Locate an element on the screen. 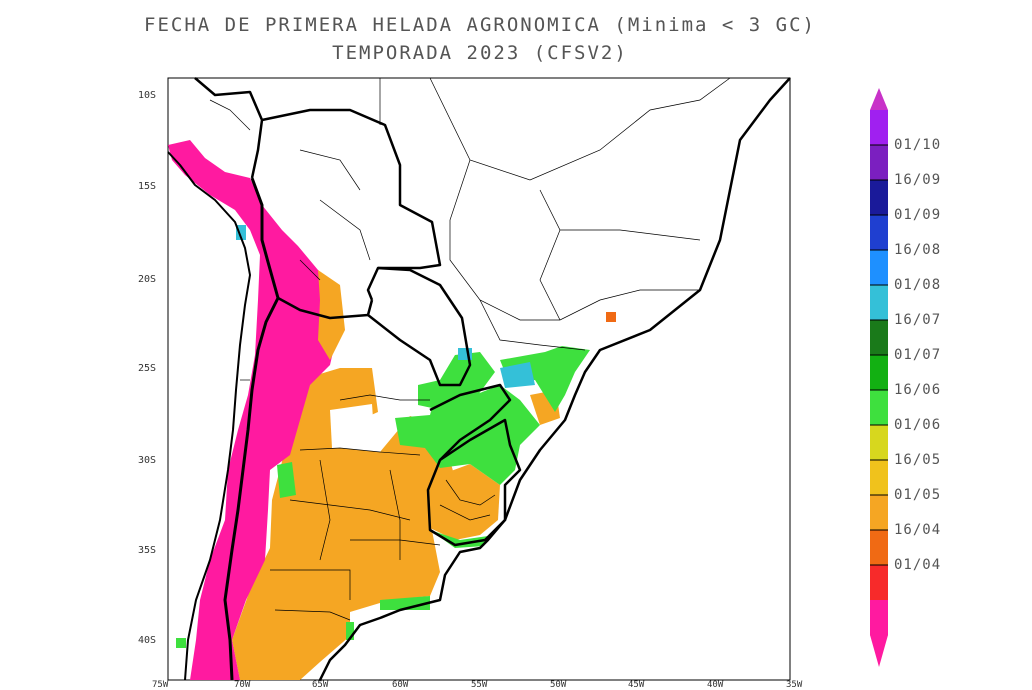 This screenshot has height=690, width=1032. colorbar-min-arrow is located at coordinates (879, 651).